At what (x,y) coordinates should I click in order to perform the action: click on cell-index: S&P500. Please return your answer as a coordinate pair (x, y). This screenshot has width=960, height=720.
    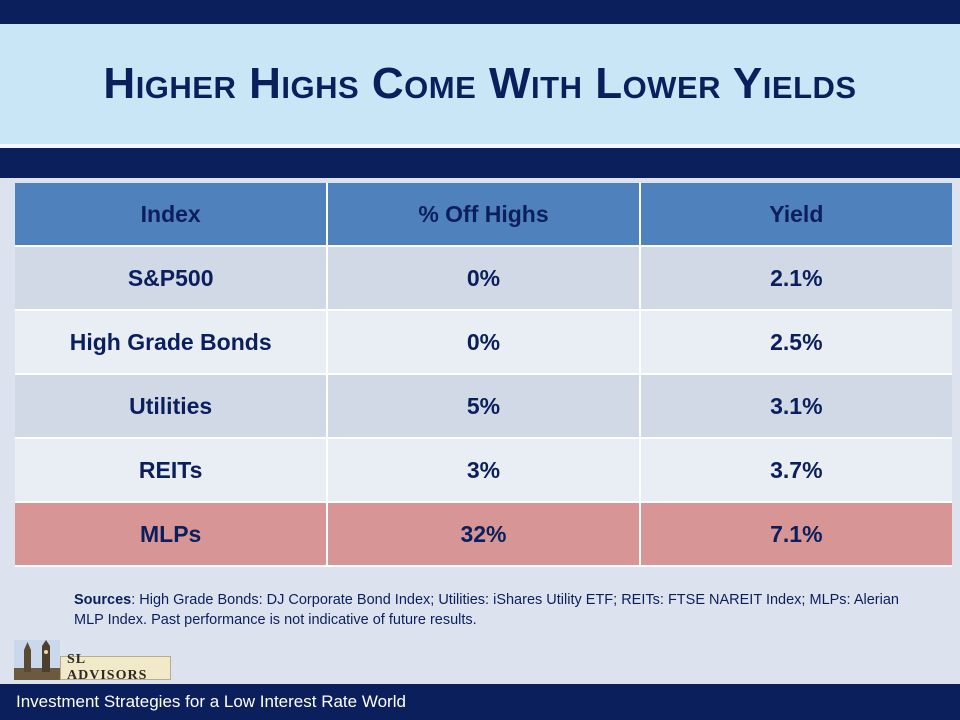
    Looking at the image, I should click on (172, 278).